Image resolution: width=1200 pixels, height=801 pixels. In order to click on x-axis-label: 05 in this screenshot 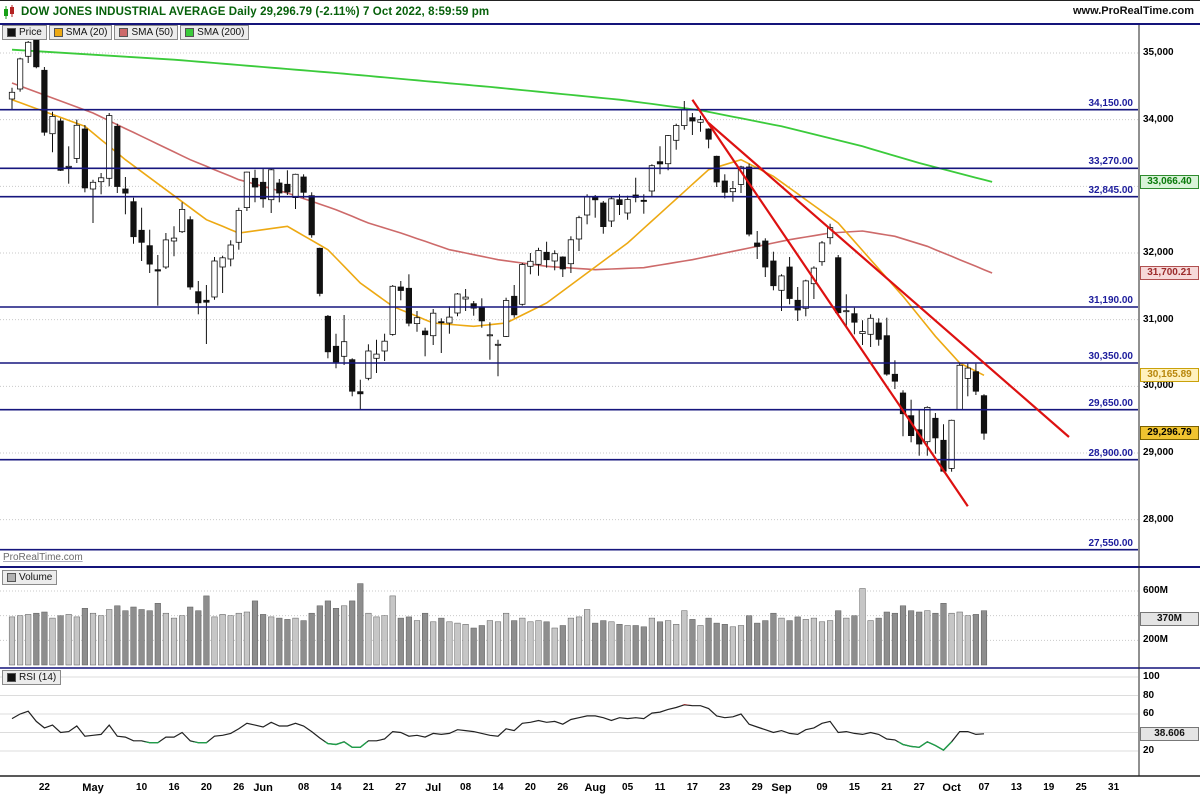, I will do `click(628, 787)`.